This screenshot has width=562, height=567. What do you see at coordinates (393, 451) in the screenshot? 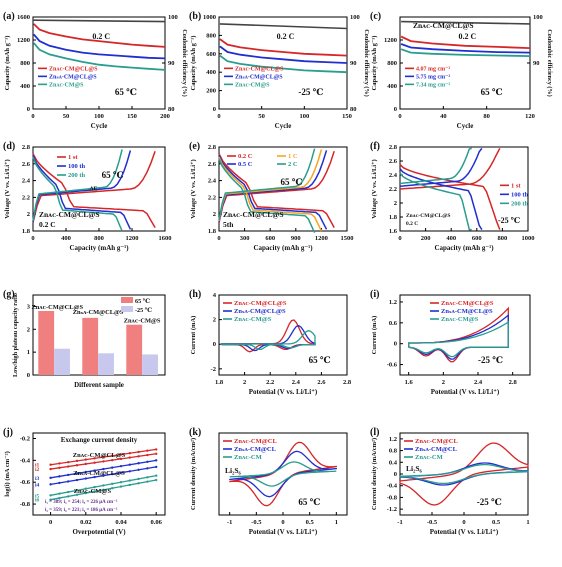
I see `y-tick-label: 0.8` at bounding box center [393, 451].